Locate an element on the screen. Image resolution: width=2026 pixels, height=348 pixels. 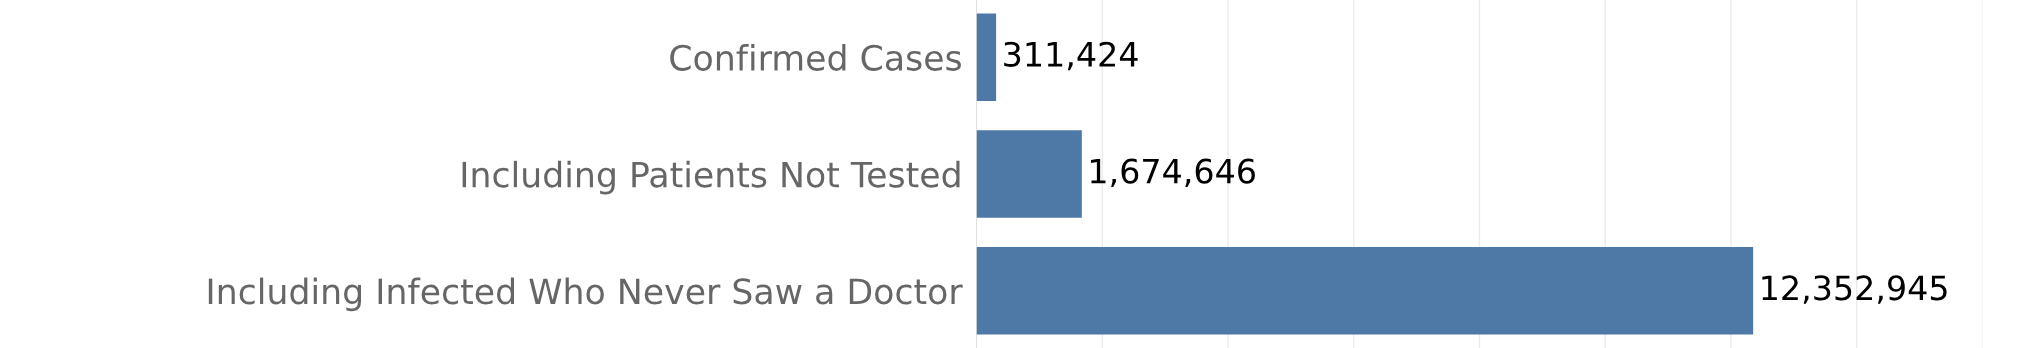
data-label: 1,674,646 is located at coordinates (1173, 173).